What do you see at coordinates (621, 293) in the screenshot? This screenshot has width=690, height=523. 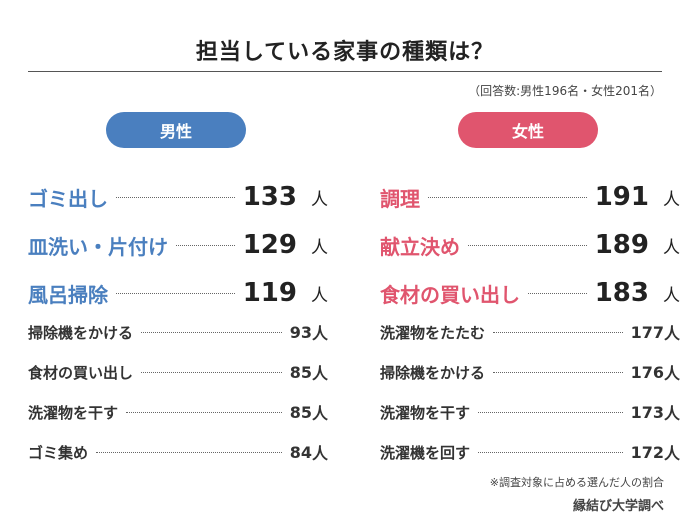 I see `female-row-value: 183` at bounding box center [621, 293].